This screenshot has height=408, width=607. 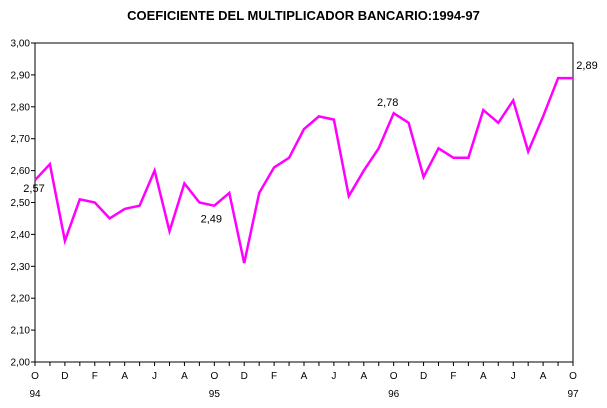 I want to click on y-tick-label: 2,20, so click(x=21, y=299).